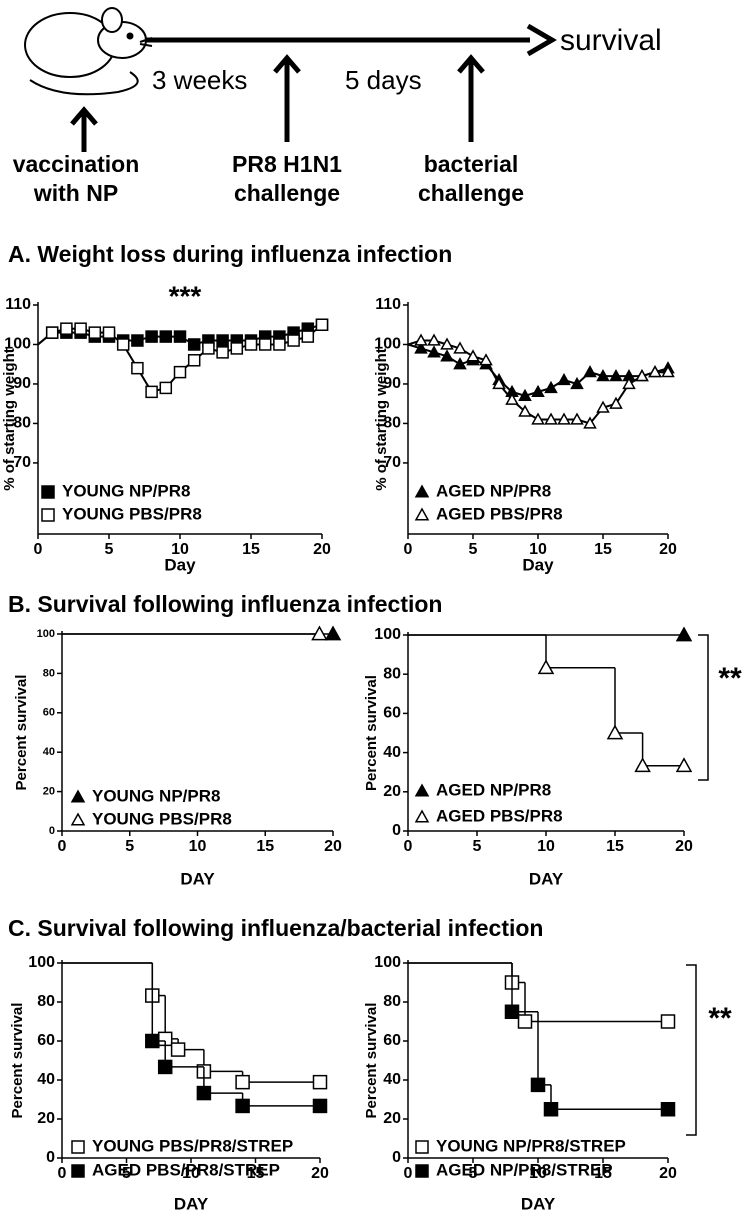  What do you see at coordinates (471, 164) in the screenshot?
I see `step-label: bacterial` at bounding box center [471, 164].